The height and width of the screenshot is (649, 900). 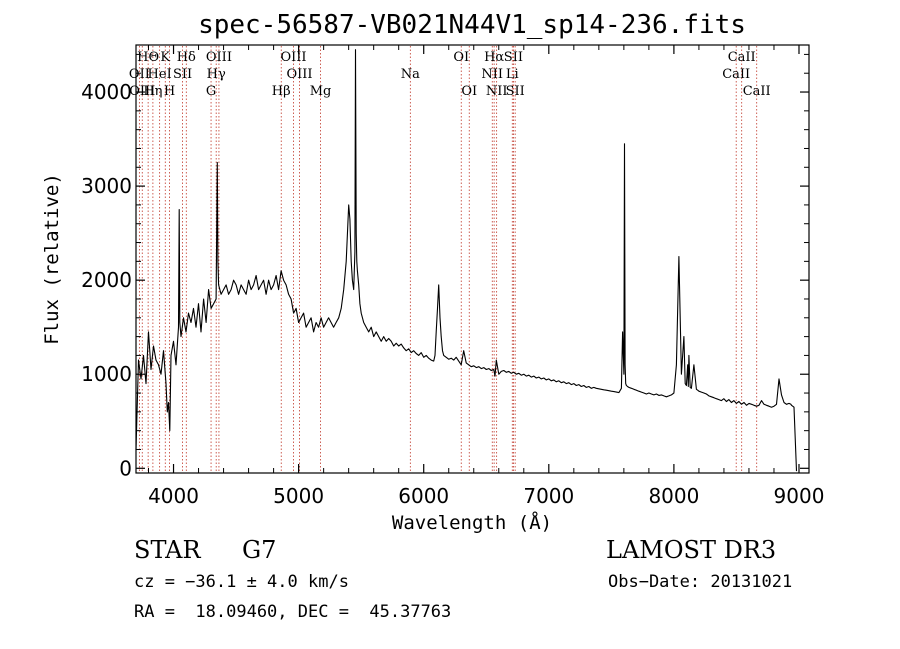 I want to click on line-label-hδ: Hδ, so click(x=186, y=57).